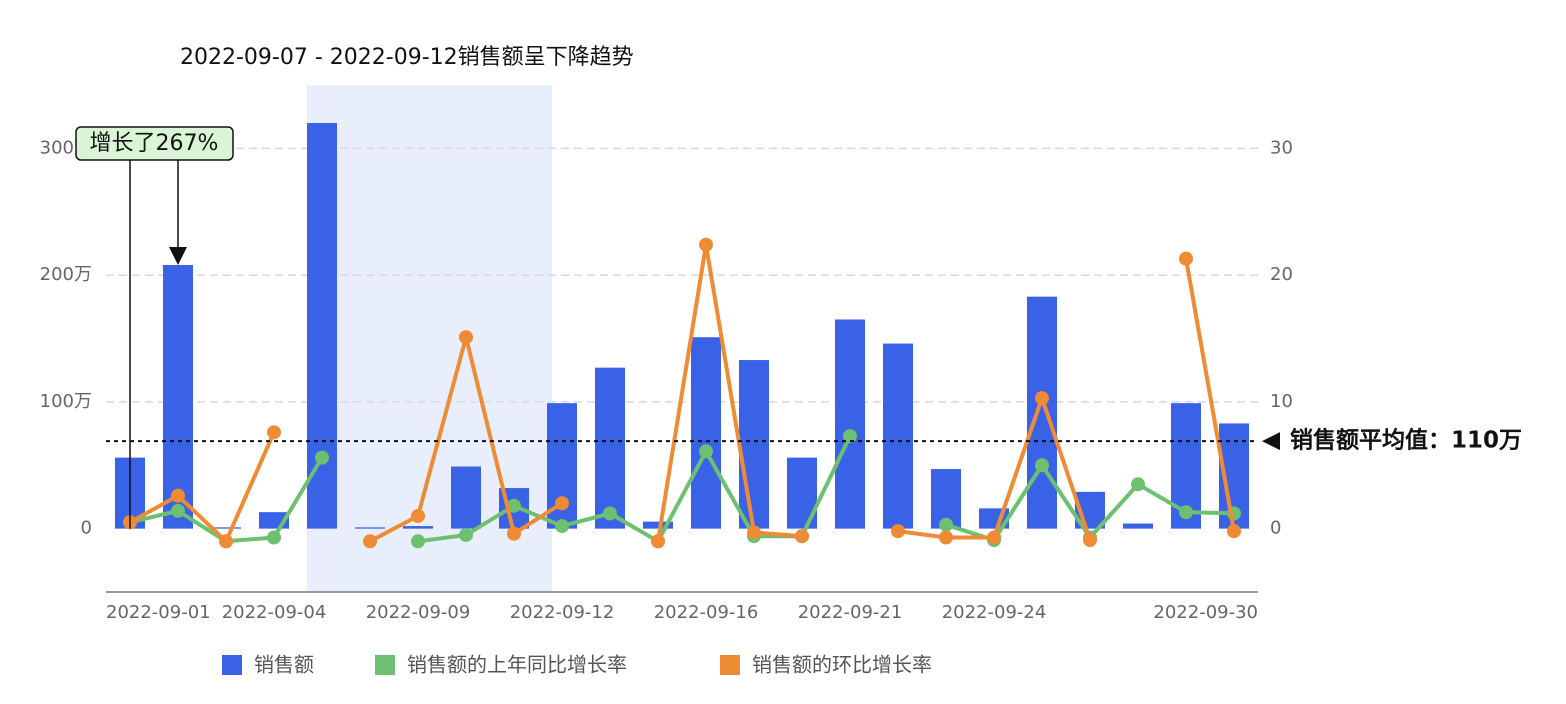 This screenshot has width=1566, height=704. Describe the element at coordinates (1281, 274) in the screenshot. I see `y2-tick-label: 20` at that location.